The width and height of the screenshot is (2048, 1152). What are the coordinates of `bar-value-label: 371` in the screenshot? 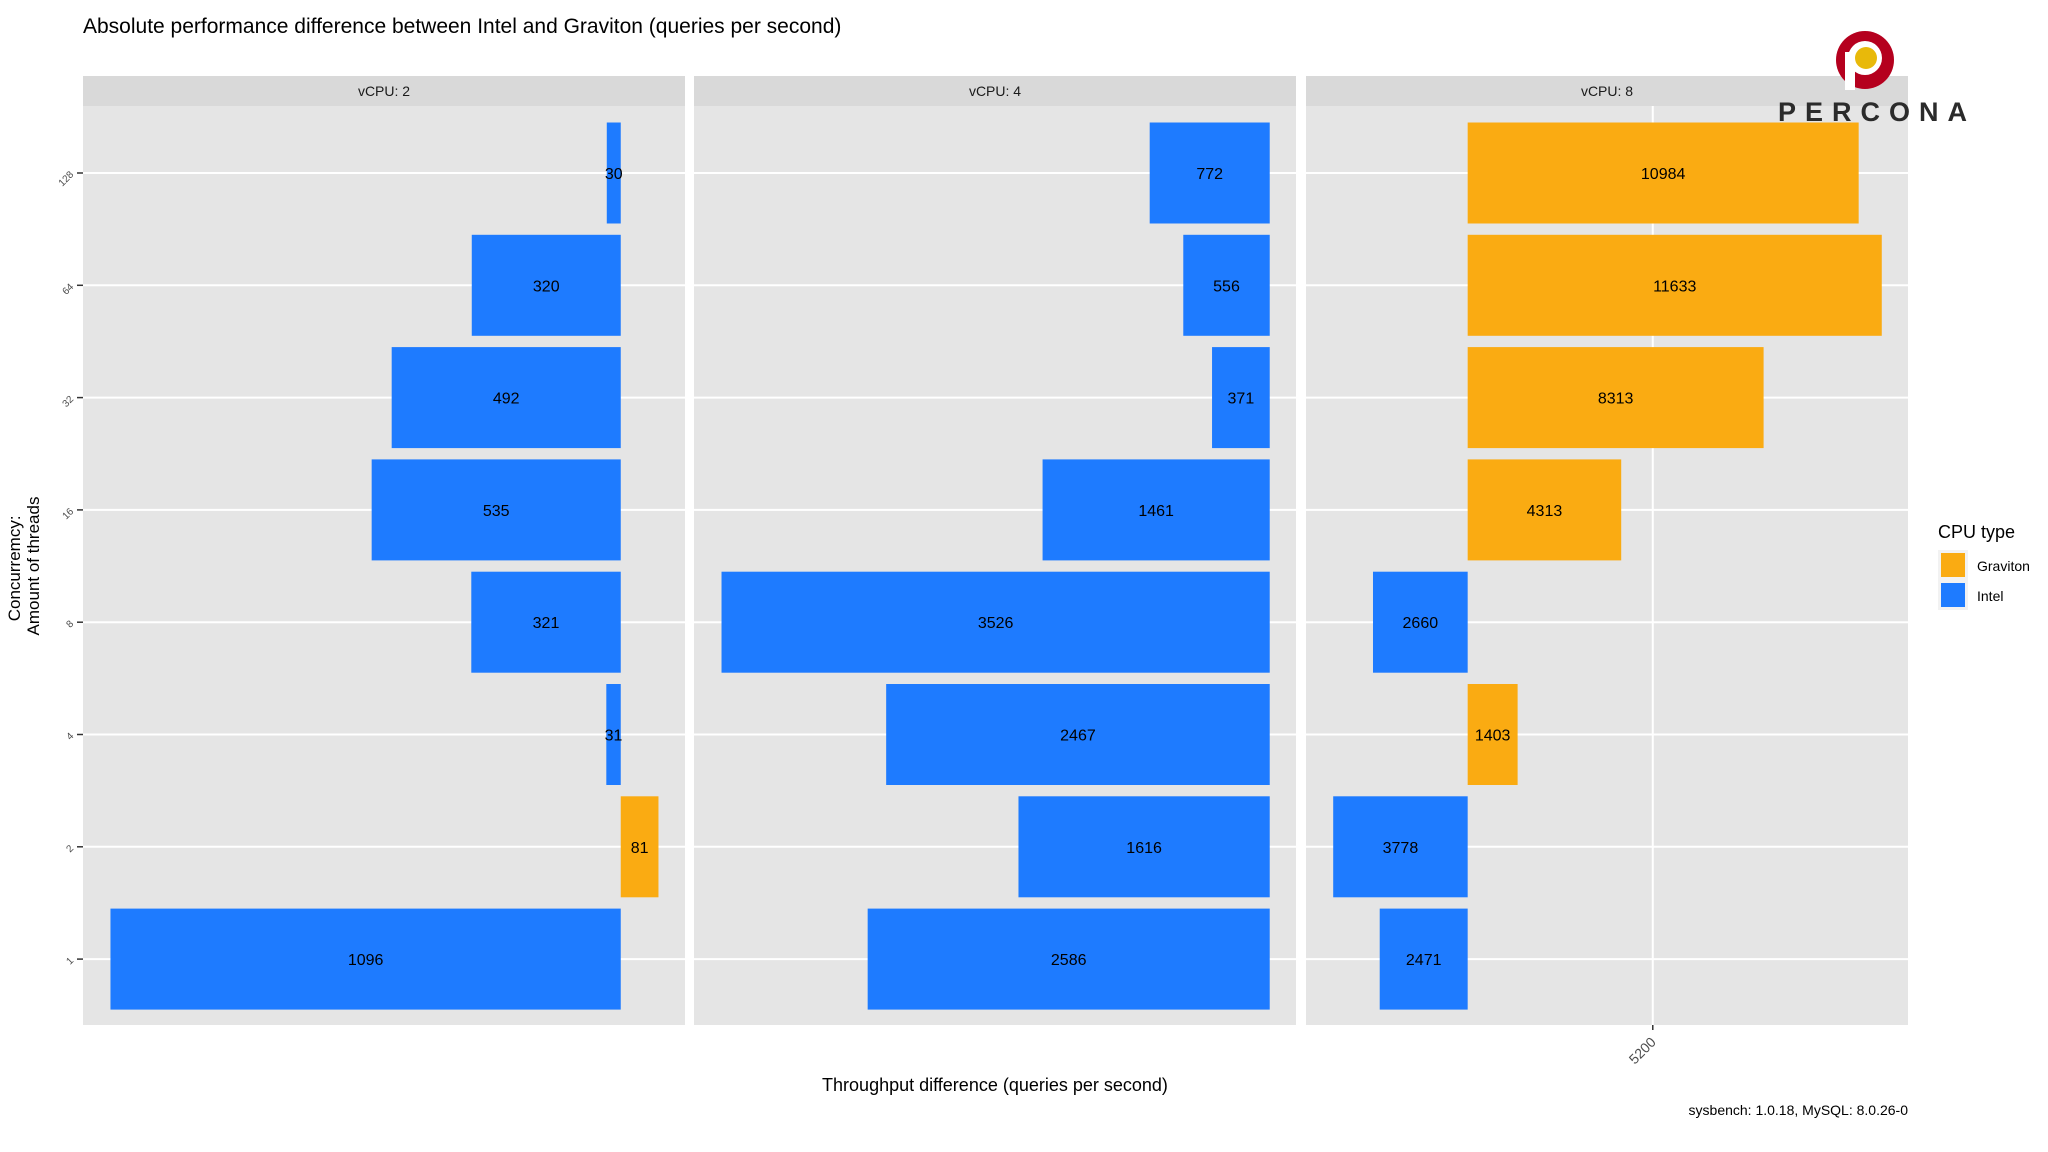 It's located at (1241, 399).